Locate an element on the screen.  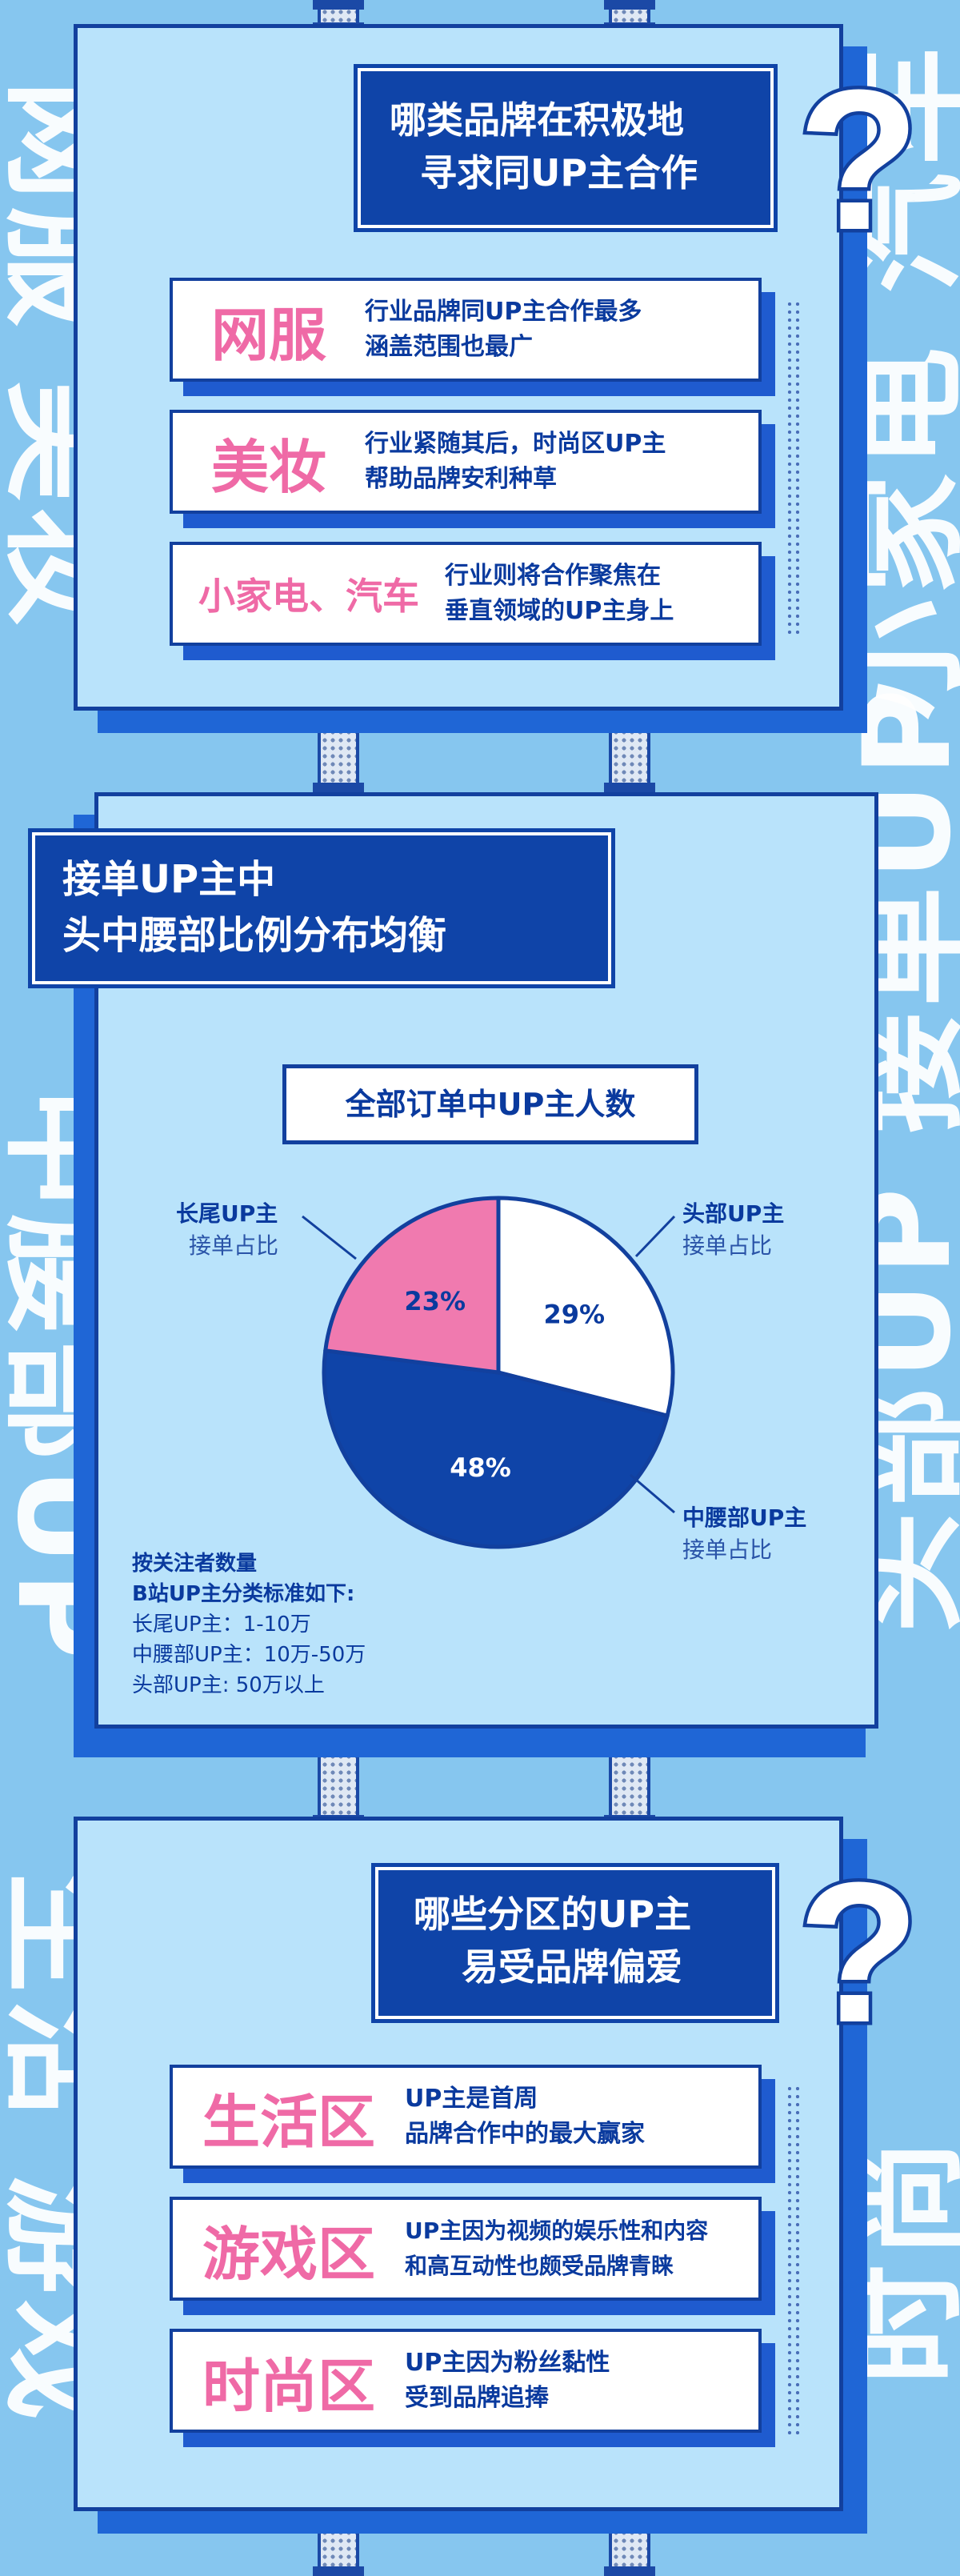
section1-title-line2: 寻求同UP主合作 is located at coordinates (559, 172).